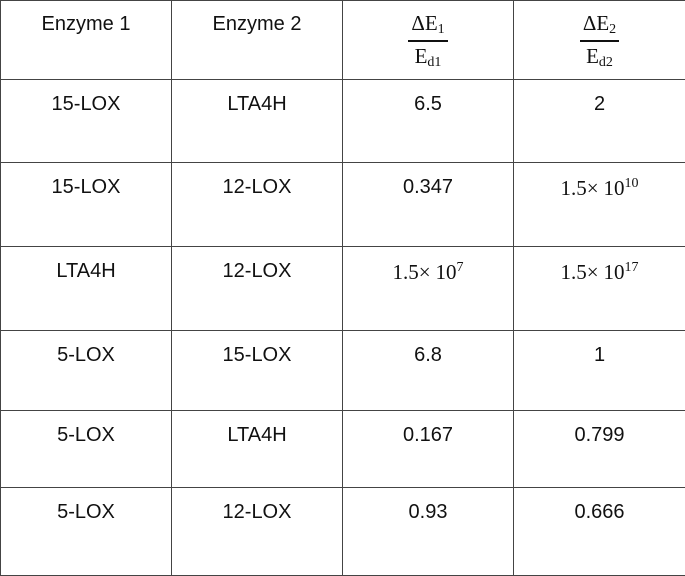 This screenshot has width=685, height=576. Describe the element at coordinates (428, 449) in the screenshot. I see `table-cell: 0.167` at that location.